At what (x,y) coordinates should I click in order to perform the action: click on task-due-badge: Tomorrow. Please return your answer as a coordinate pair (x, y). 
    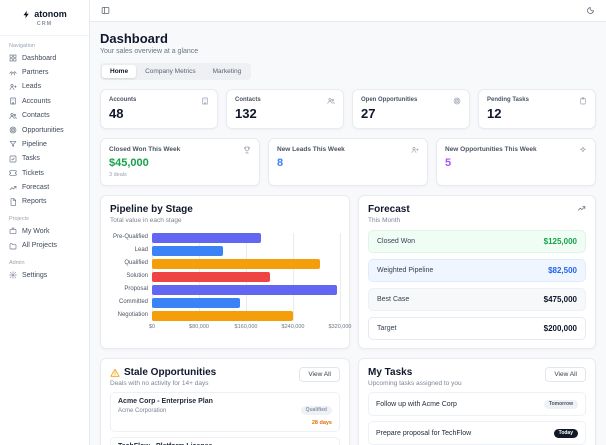
    Looking at the image, I should click on (560, 404).